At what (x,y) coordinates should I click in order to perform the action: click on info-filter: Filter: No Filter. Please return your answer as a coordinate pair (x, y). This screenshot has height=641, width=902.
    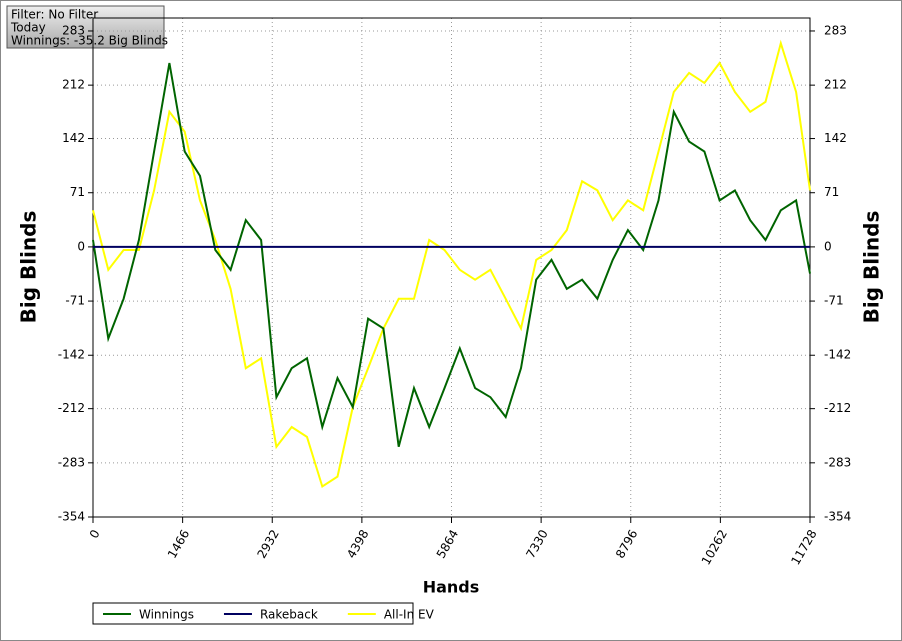
    Looking at the image, I should click on (54, 15).